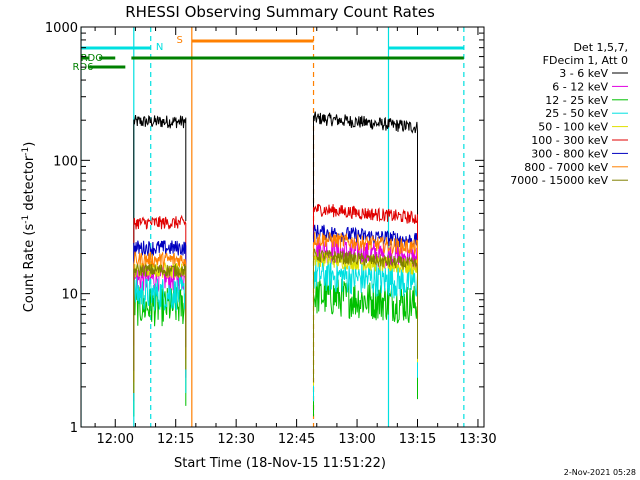 The image size is (640, 480). Describe the element at coordinates (576, 100) in the screenshot. I see `legend-label-2: 12 - 25 keV` at that location.